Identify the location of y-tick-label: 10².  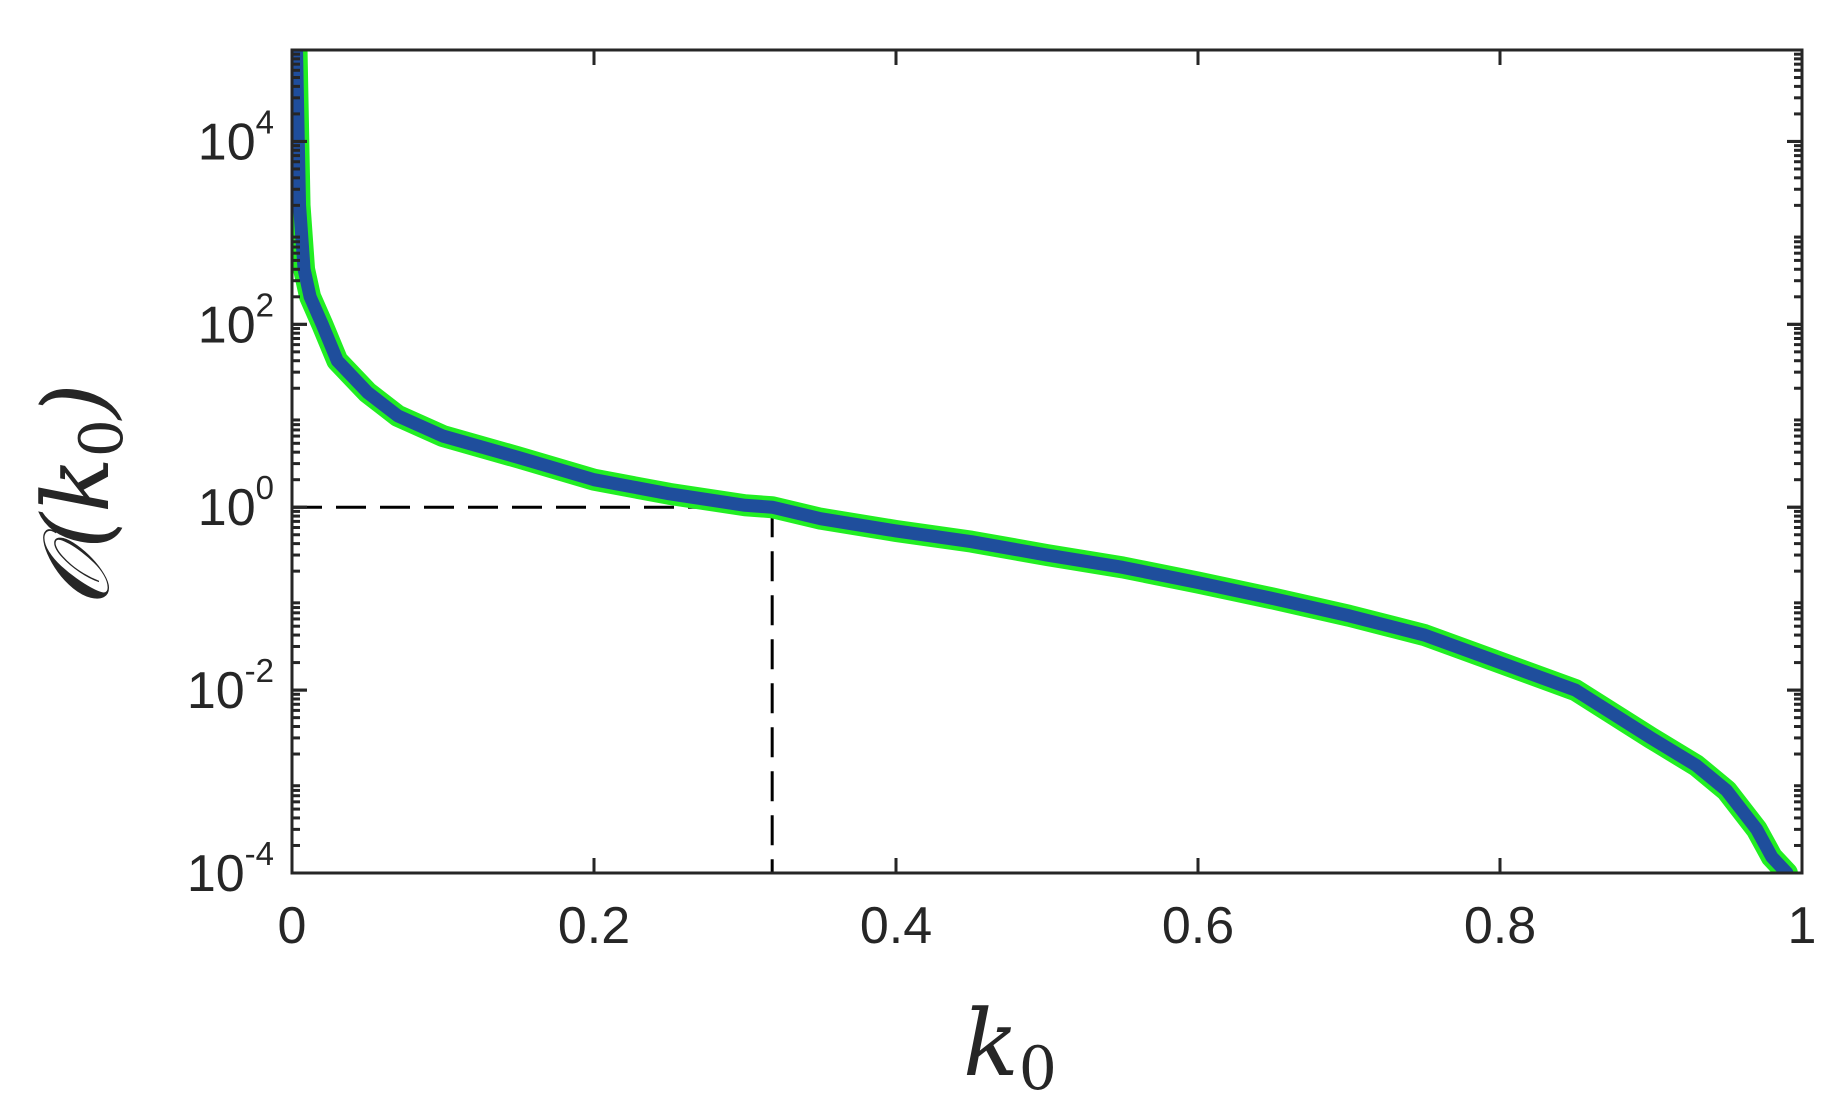
(236, 320).